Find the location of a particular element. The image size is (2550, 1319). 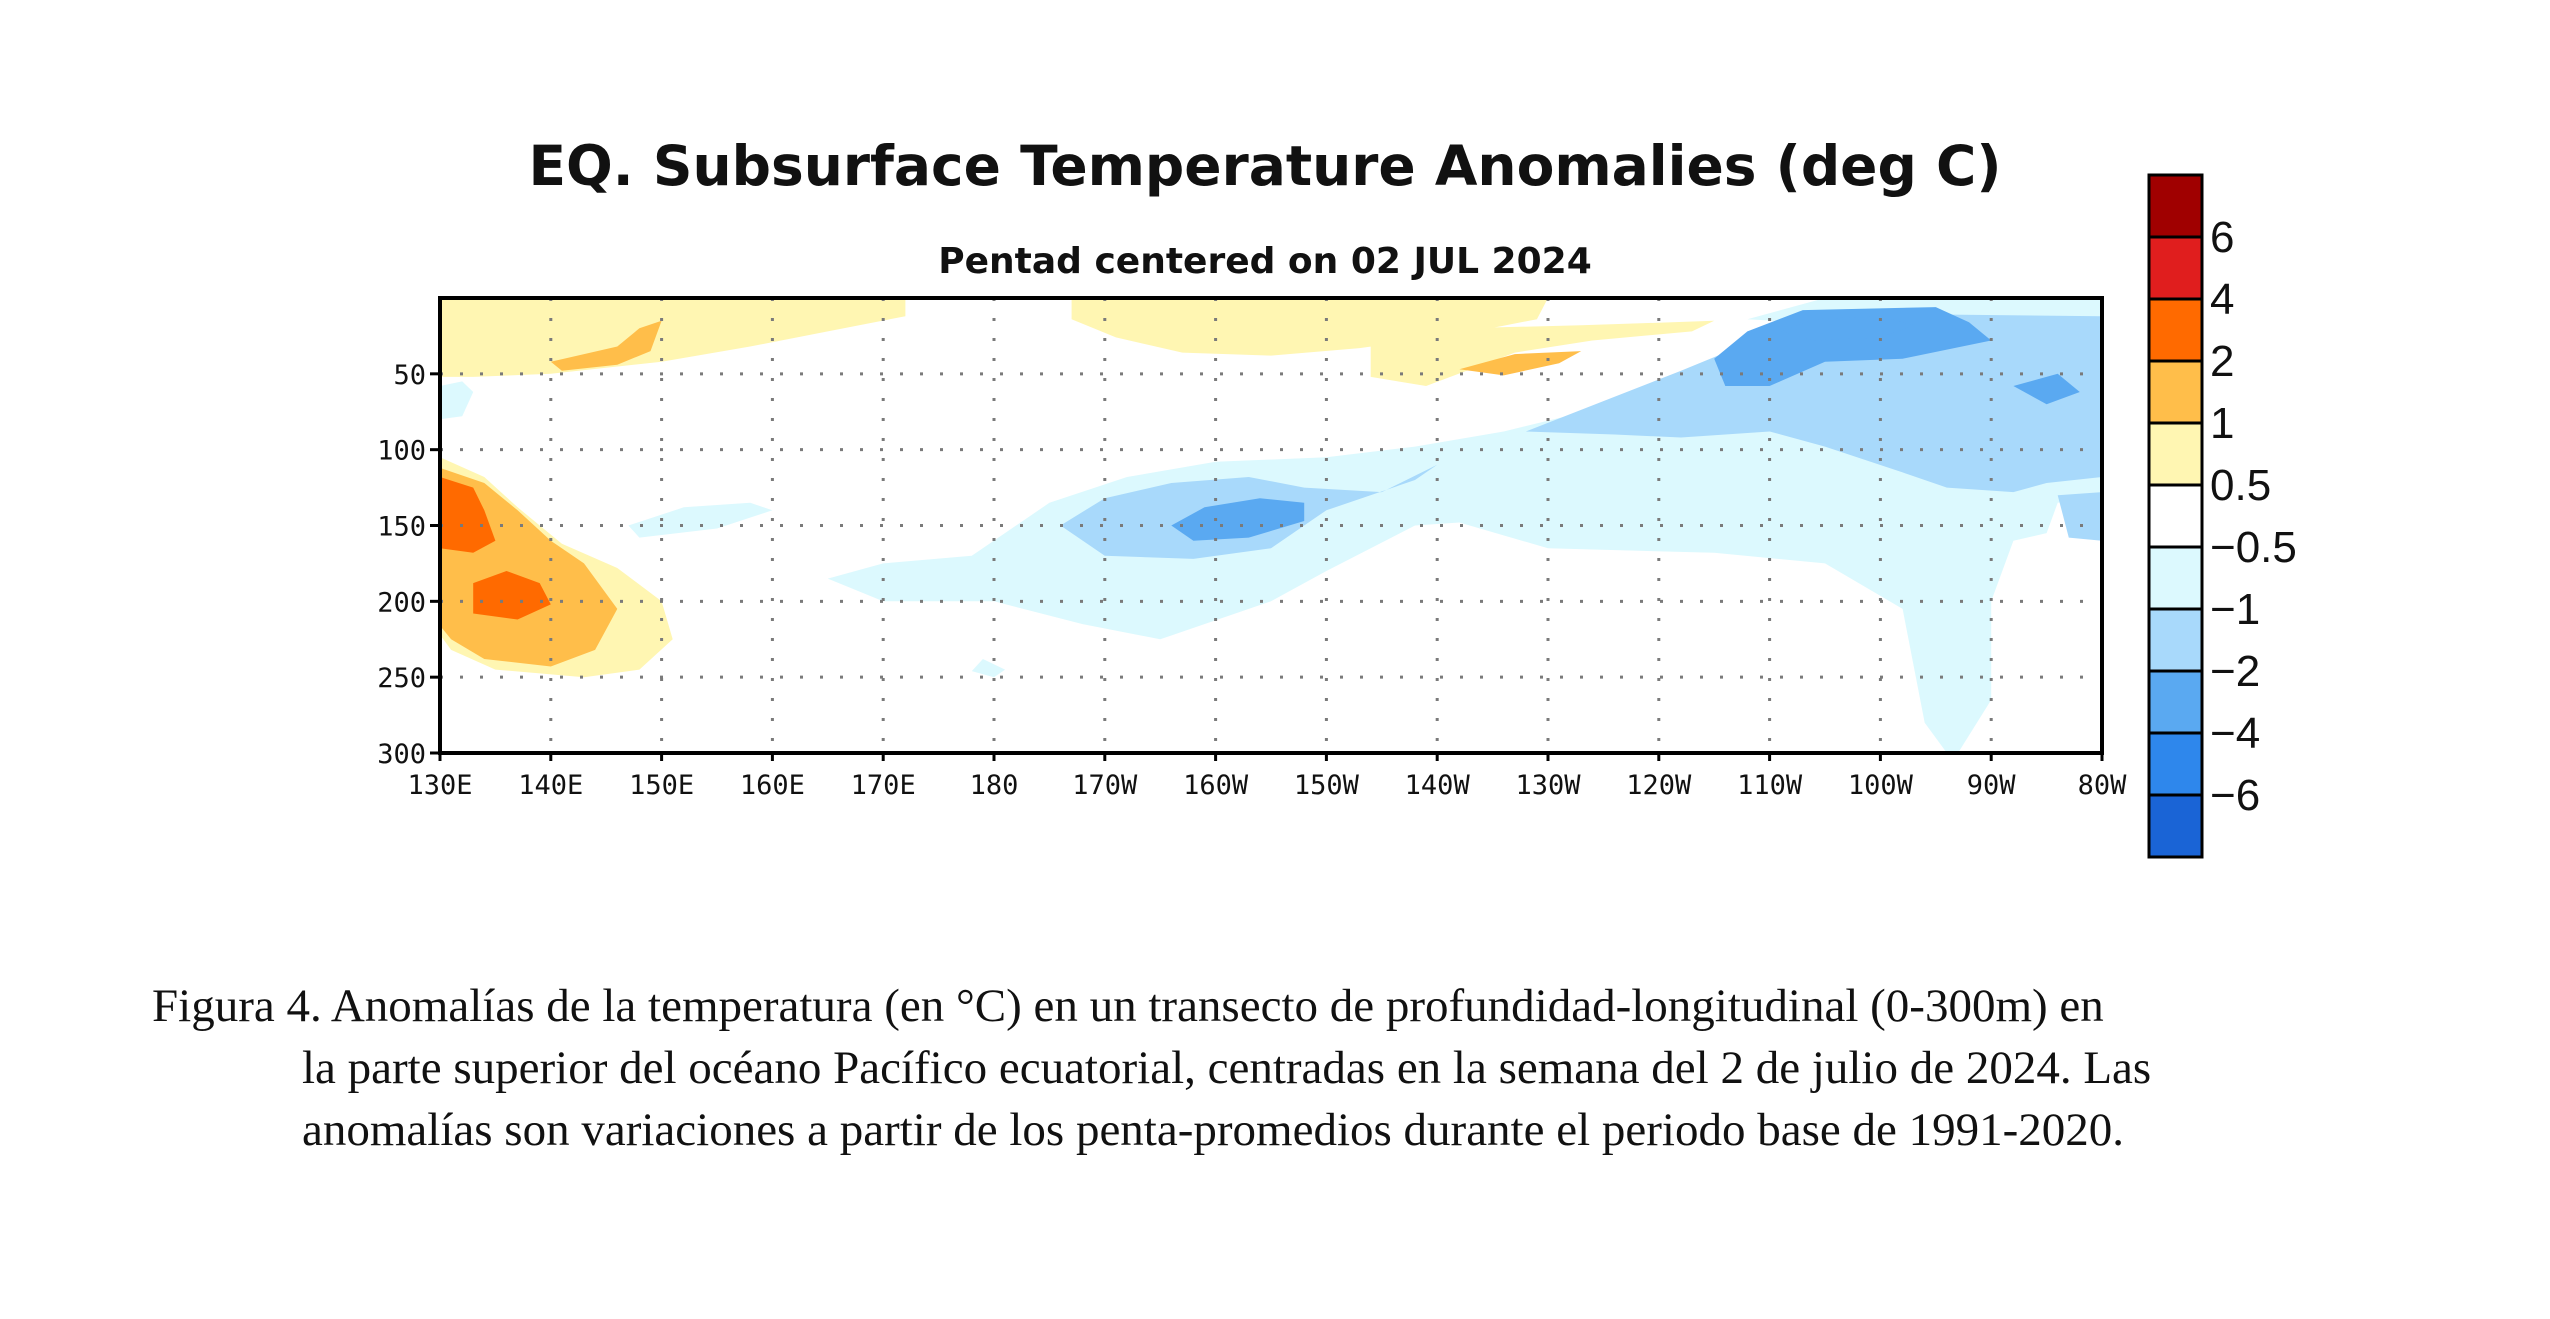

x-tick-label: 170E is located at coordinates (883, 785).